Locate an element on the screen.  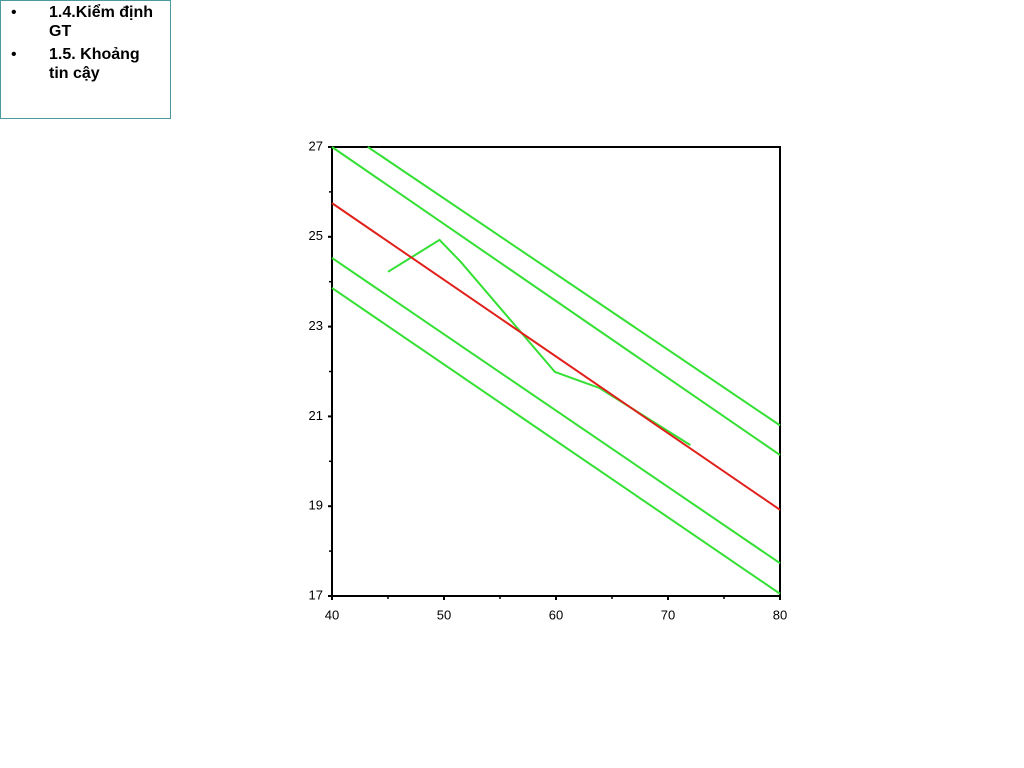
y-tick-label: 27 is located at coordinates (316, 145).